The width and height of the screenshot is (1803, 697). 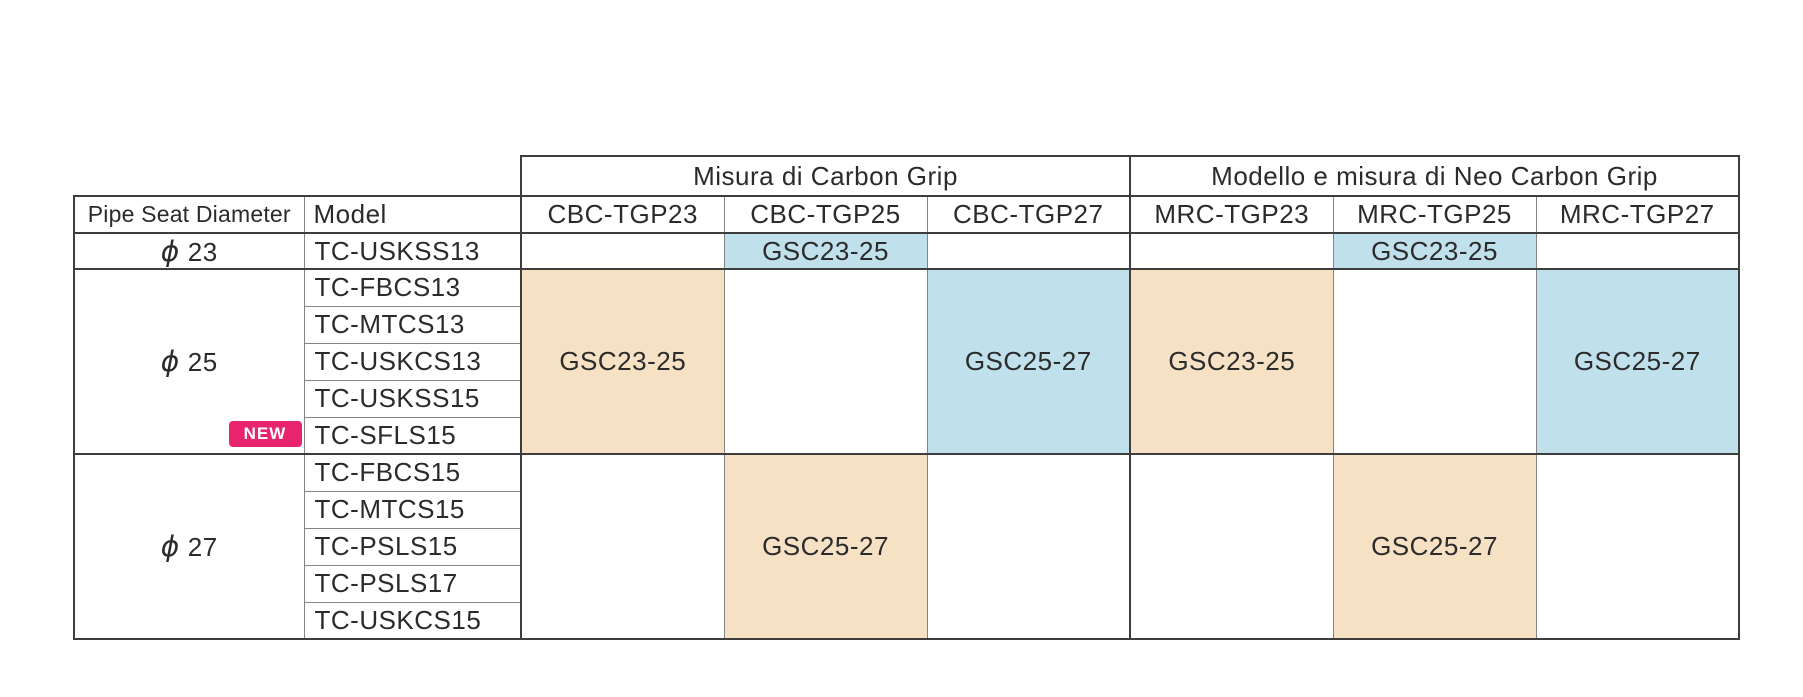 I want to click on col-header-mrc-tgp27: MRC-TGP27, so click(x=1638, y=214).